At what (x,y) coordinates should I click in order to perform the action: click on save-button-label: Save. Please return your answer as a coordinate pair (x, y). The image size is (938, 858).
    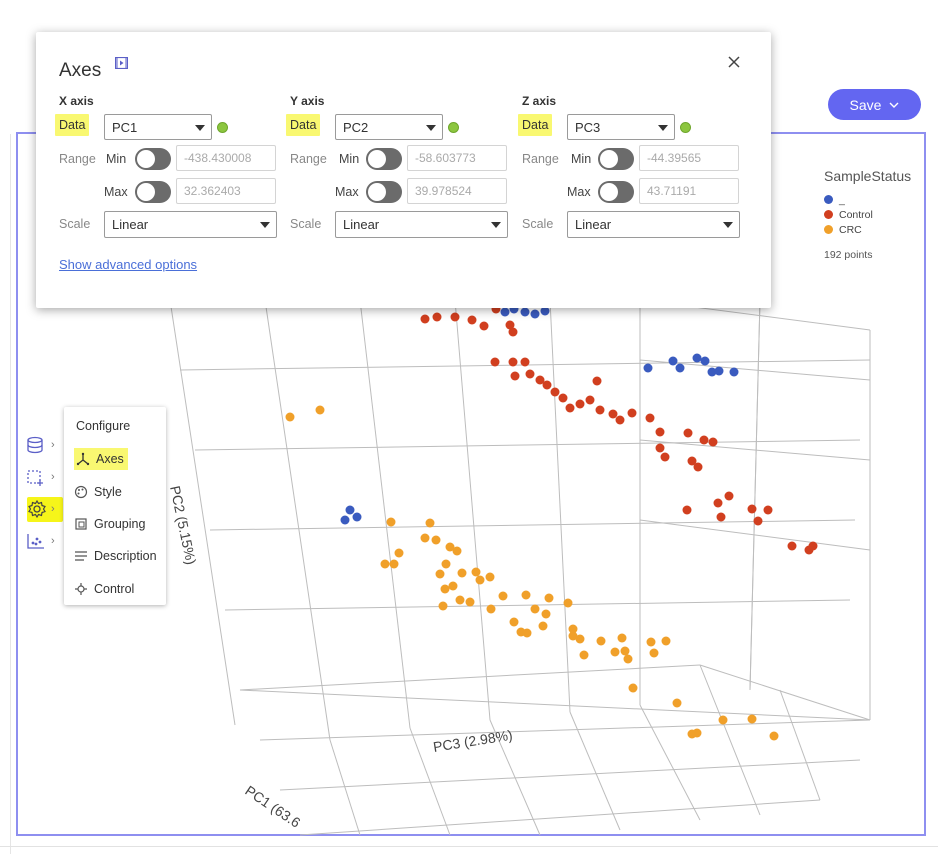
    Looking at the image, I should click on (865, 104).